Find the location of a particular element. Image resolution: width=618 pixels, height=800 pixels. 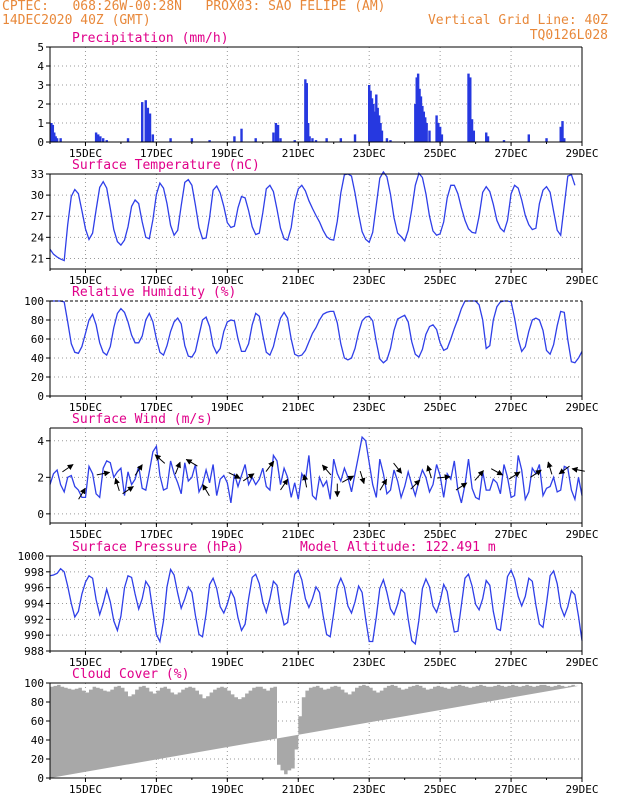

pressure-ytick-label: 988 is located at coordinates (34, 651).